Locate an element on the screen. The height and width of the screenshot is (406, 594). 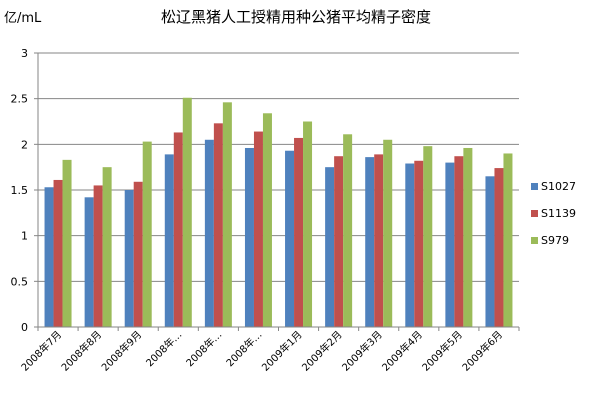
y-axis-label: 亿/mL is located at coordinates (23, 18).